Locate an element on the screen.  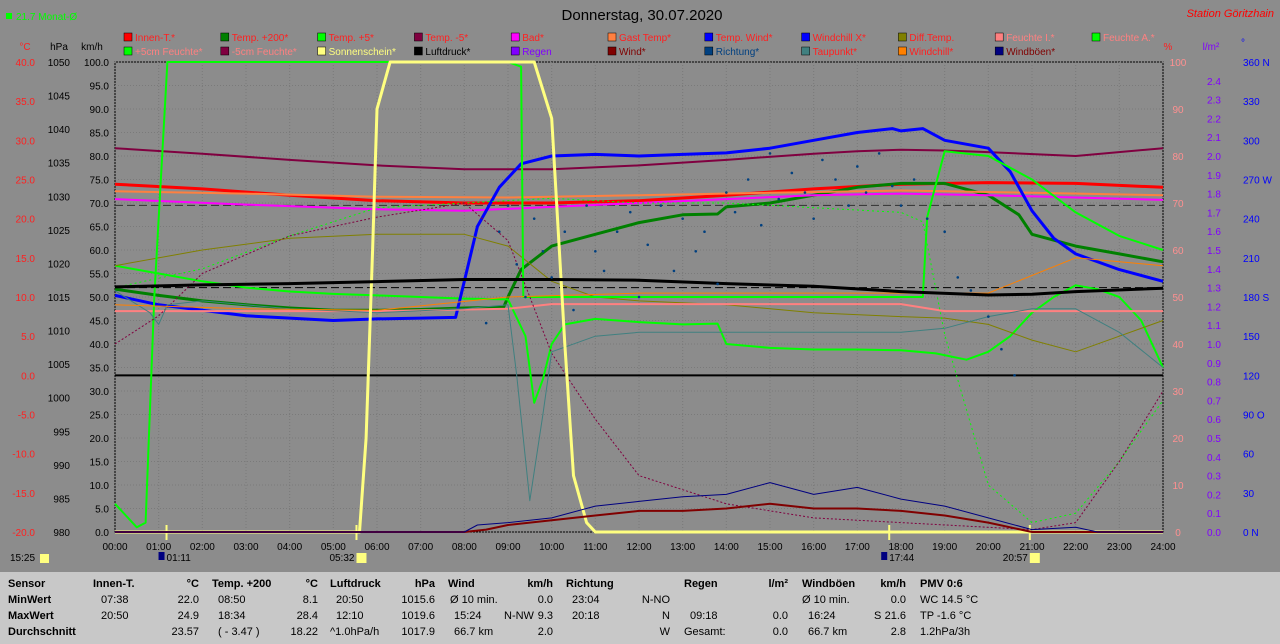
legend-label: Windchill* is located at coordinates (931, 52).